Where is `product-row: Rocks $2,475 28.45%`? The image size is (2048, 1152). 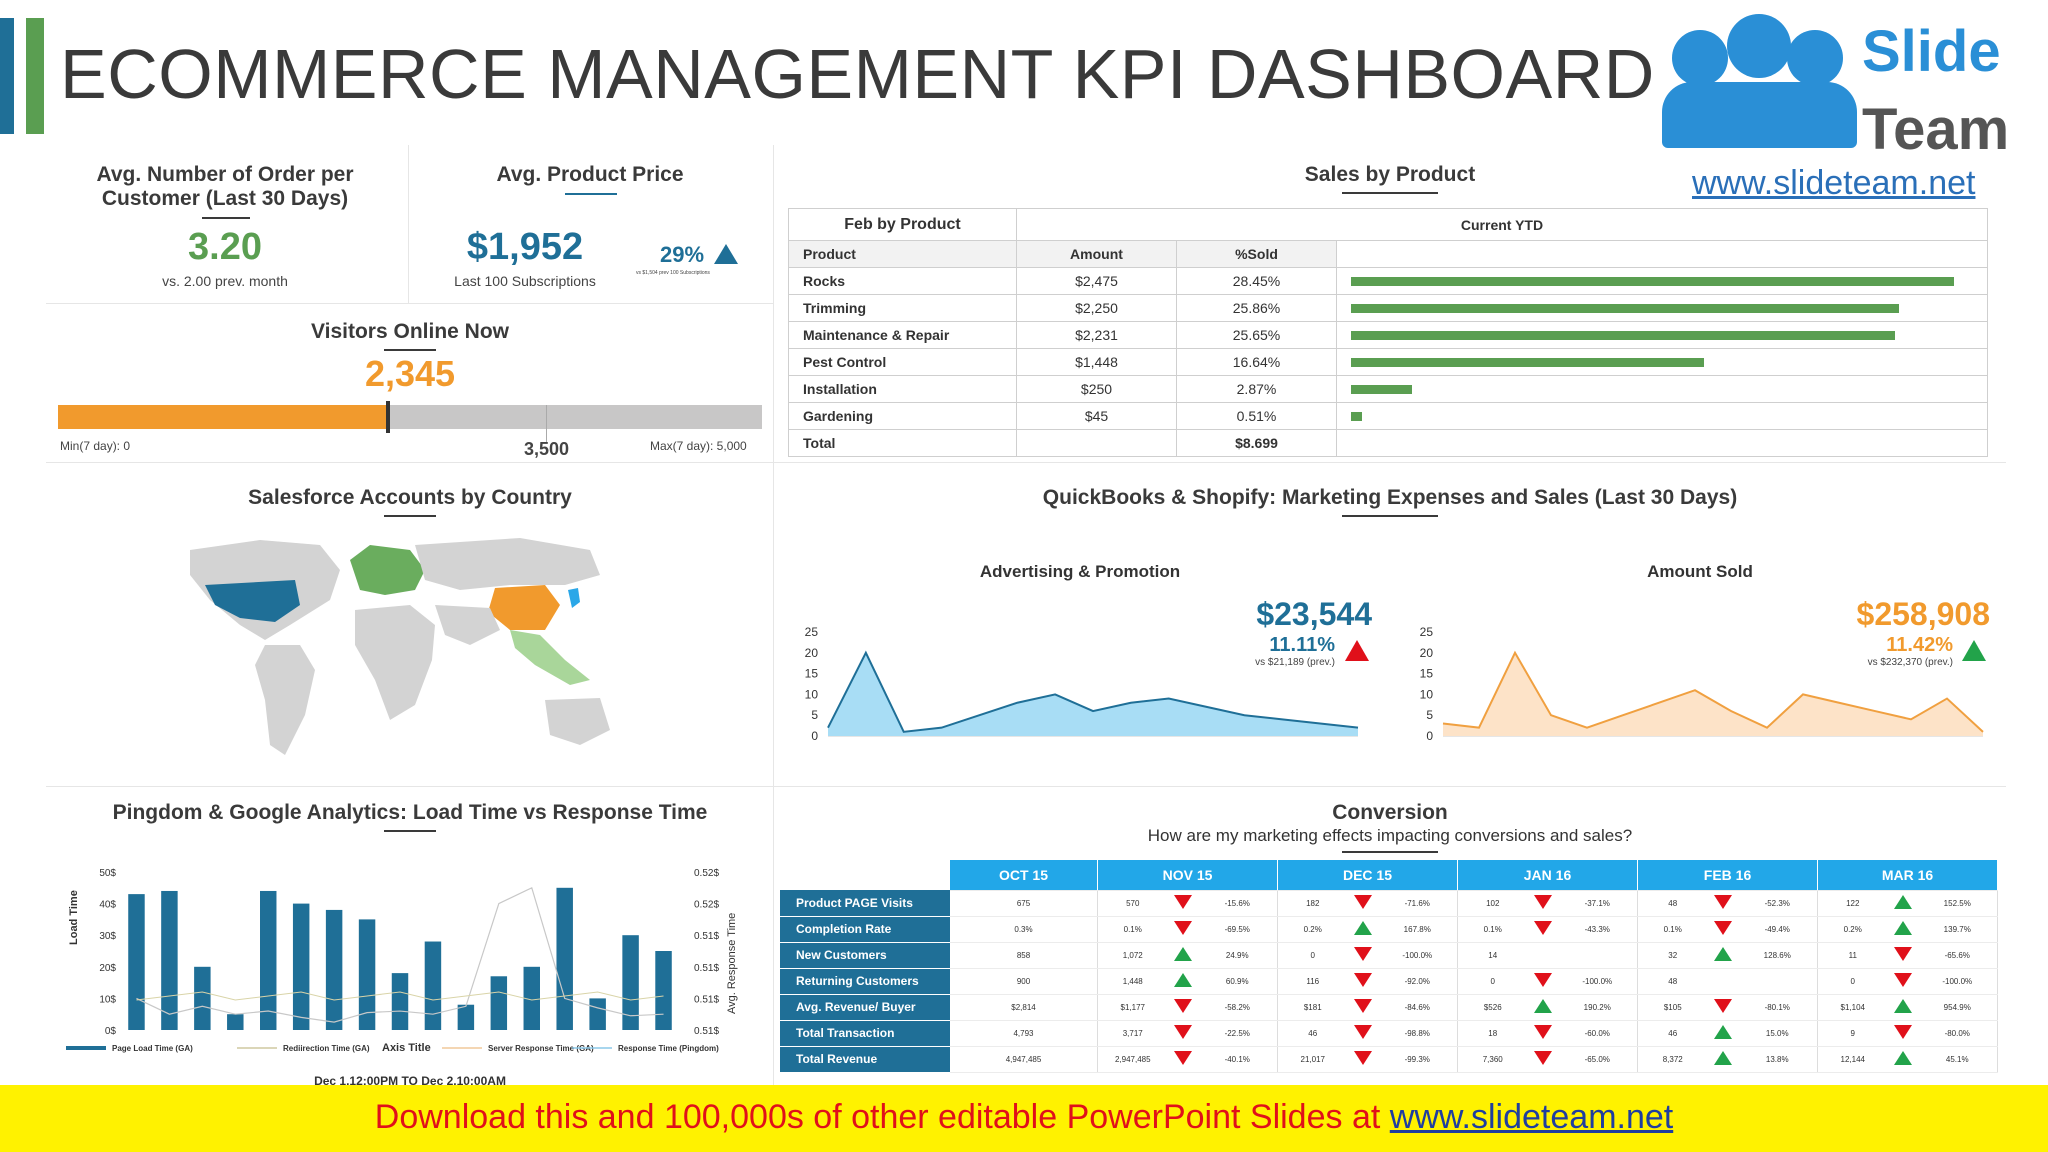
product-row: Rocks $2,475 28.45% is located at coordinates (1388, 281).